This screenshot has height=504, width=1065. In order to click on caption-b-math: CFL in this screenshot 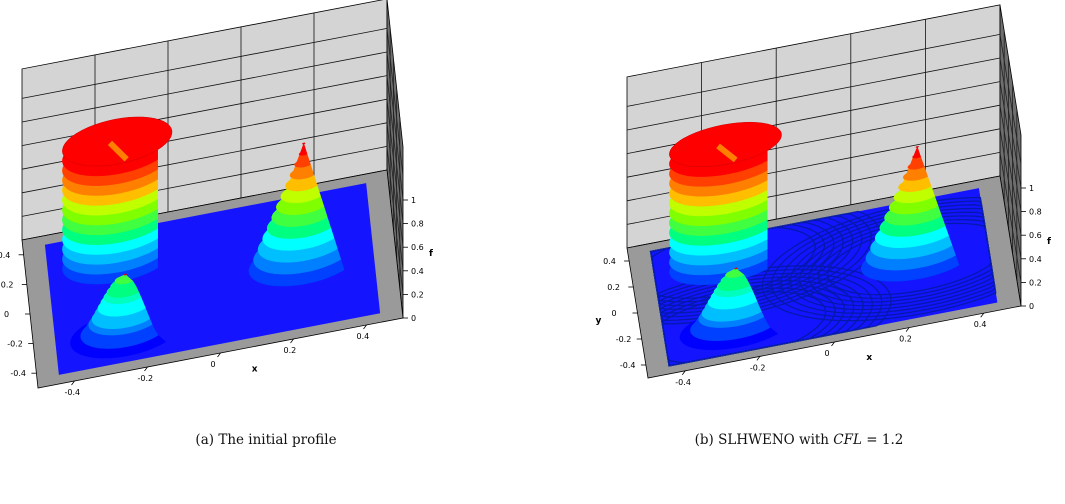, I will do `click(847, 440)`.